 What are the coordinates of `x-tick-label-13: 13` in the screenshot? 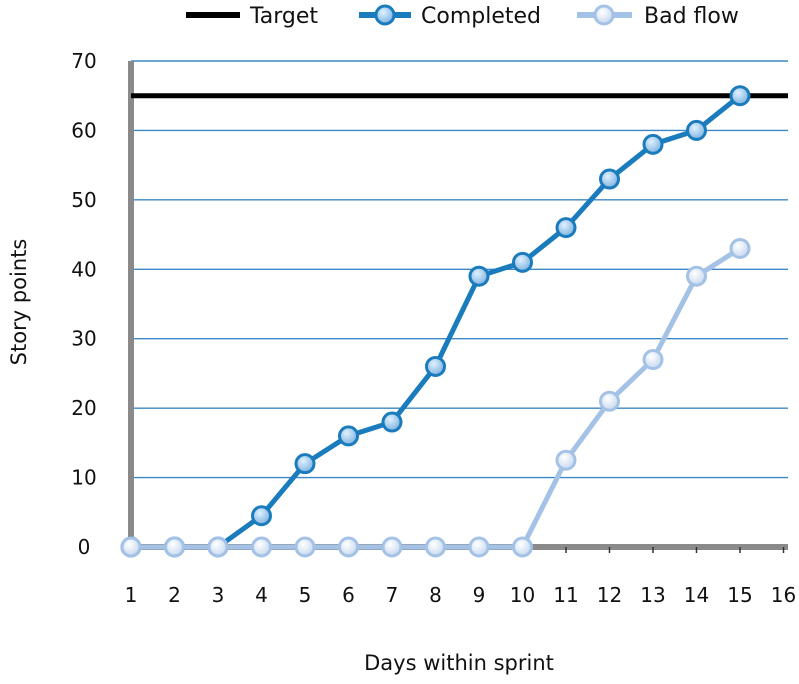 It's located at (652, 595).